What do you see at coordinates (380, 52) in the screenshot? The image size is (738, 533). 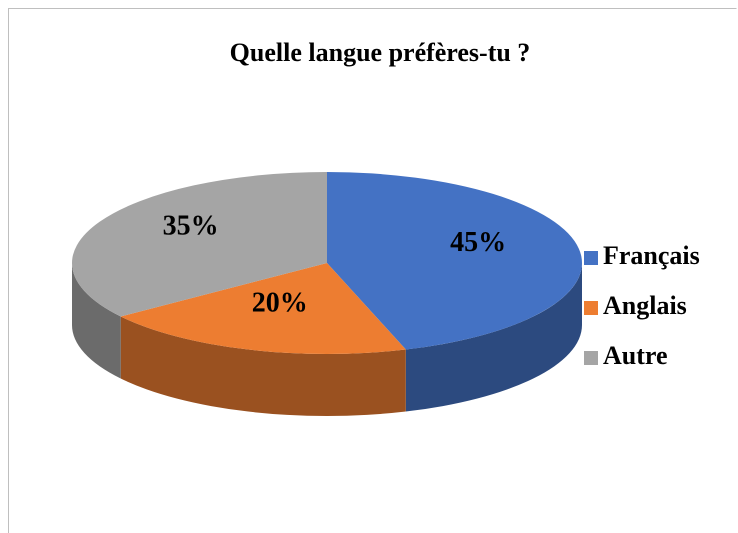 I see `chart-title: Quelle langue préfères-tu ?` at bounding box center [380, 52].